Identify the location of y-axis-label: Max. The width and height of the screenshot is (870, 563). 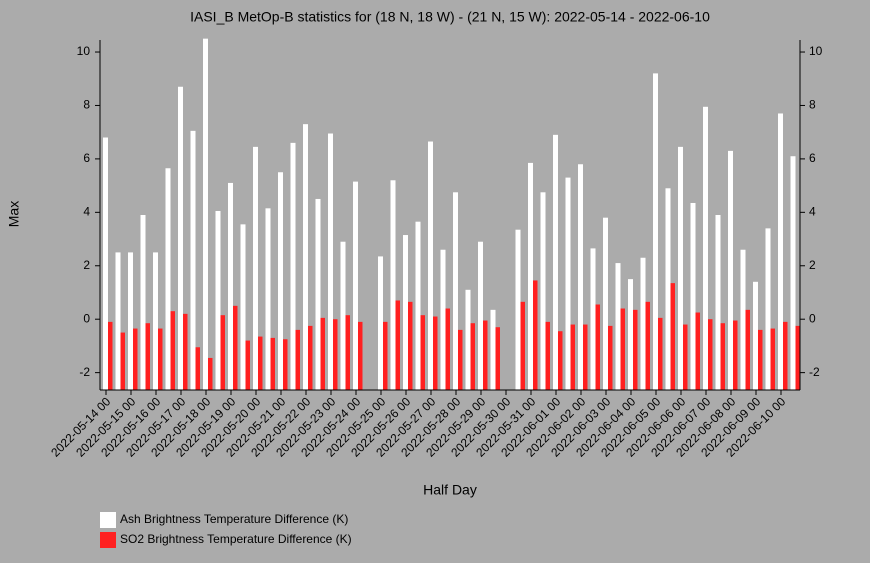
(14, 214).